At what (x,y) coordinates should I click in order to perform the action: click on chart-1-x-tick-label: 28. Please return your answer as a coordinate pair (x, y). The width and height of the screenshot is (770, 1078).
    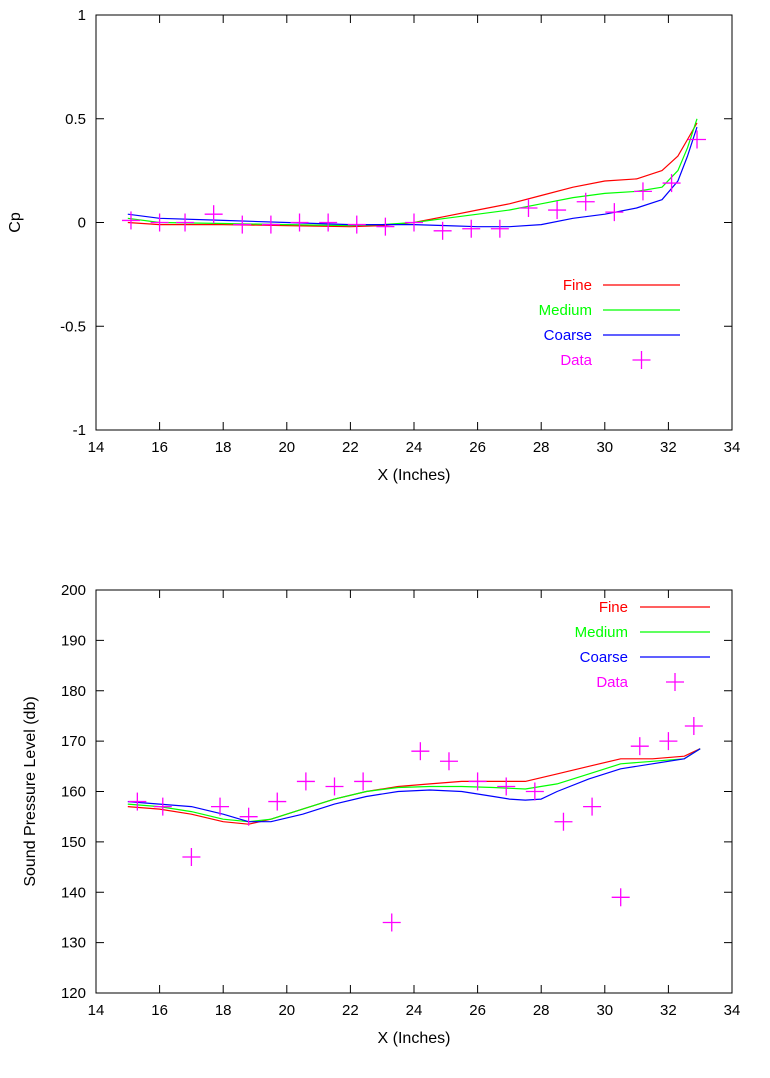
    Looking at the image, I should click on (541, 1010).